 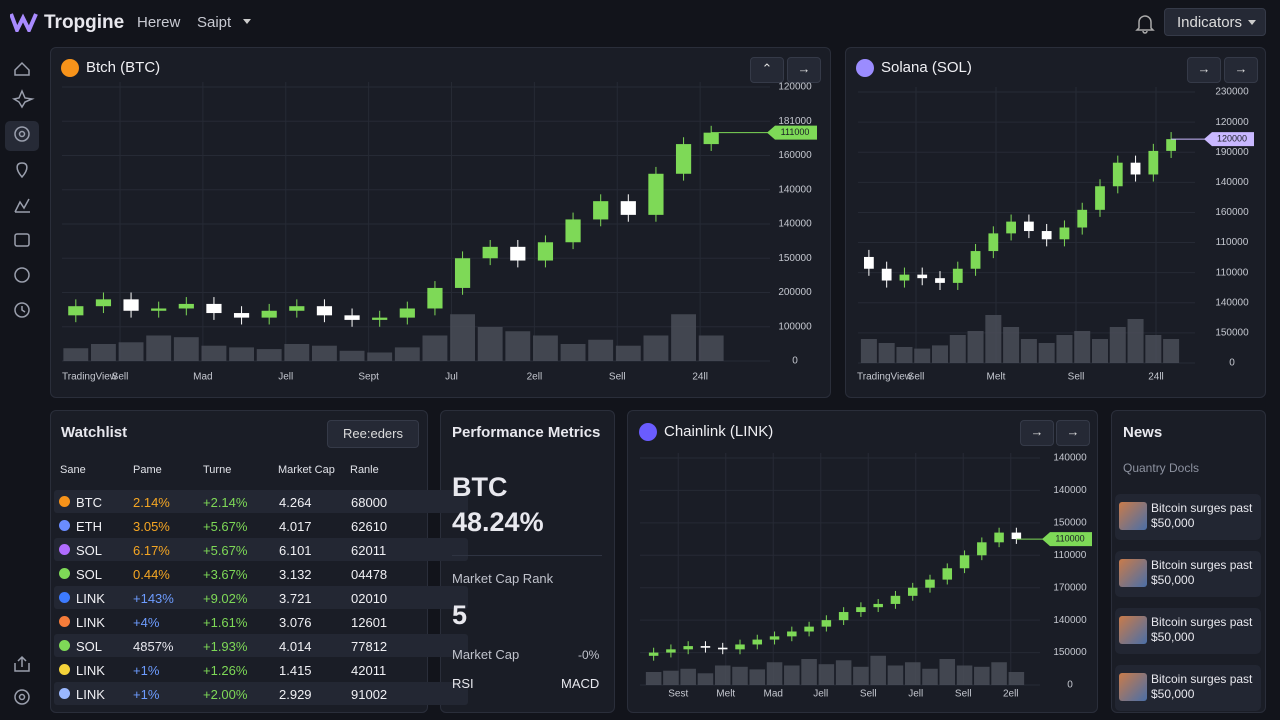 I want to click on star-icon, so click(x=23, y=99).